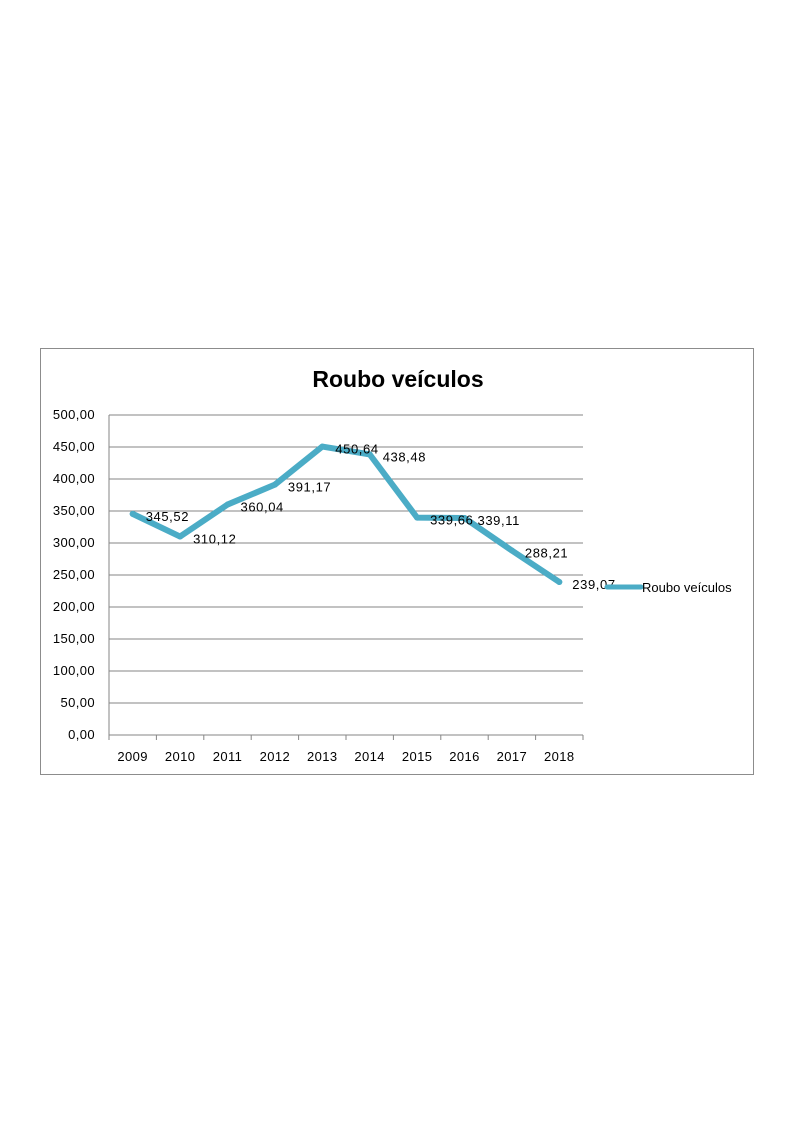  Describe the element at coordinates (404, 456) in the screenshot. I see `data-label: 438,48` at that location.